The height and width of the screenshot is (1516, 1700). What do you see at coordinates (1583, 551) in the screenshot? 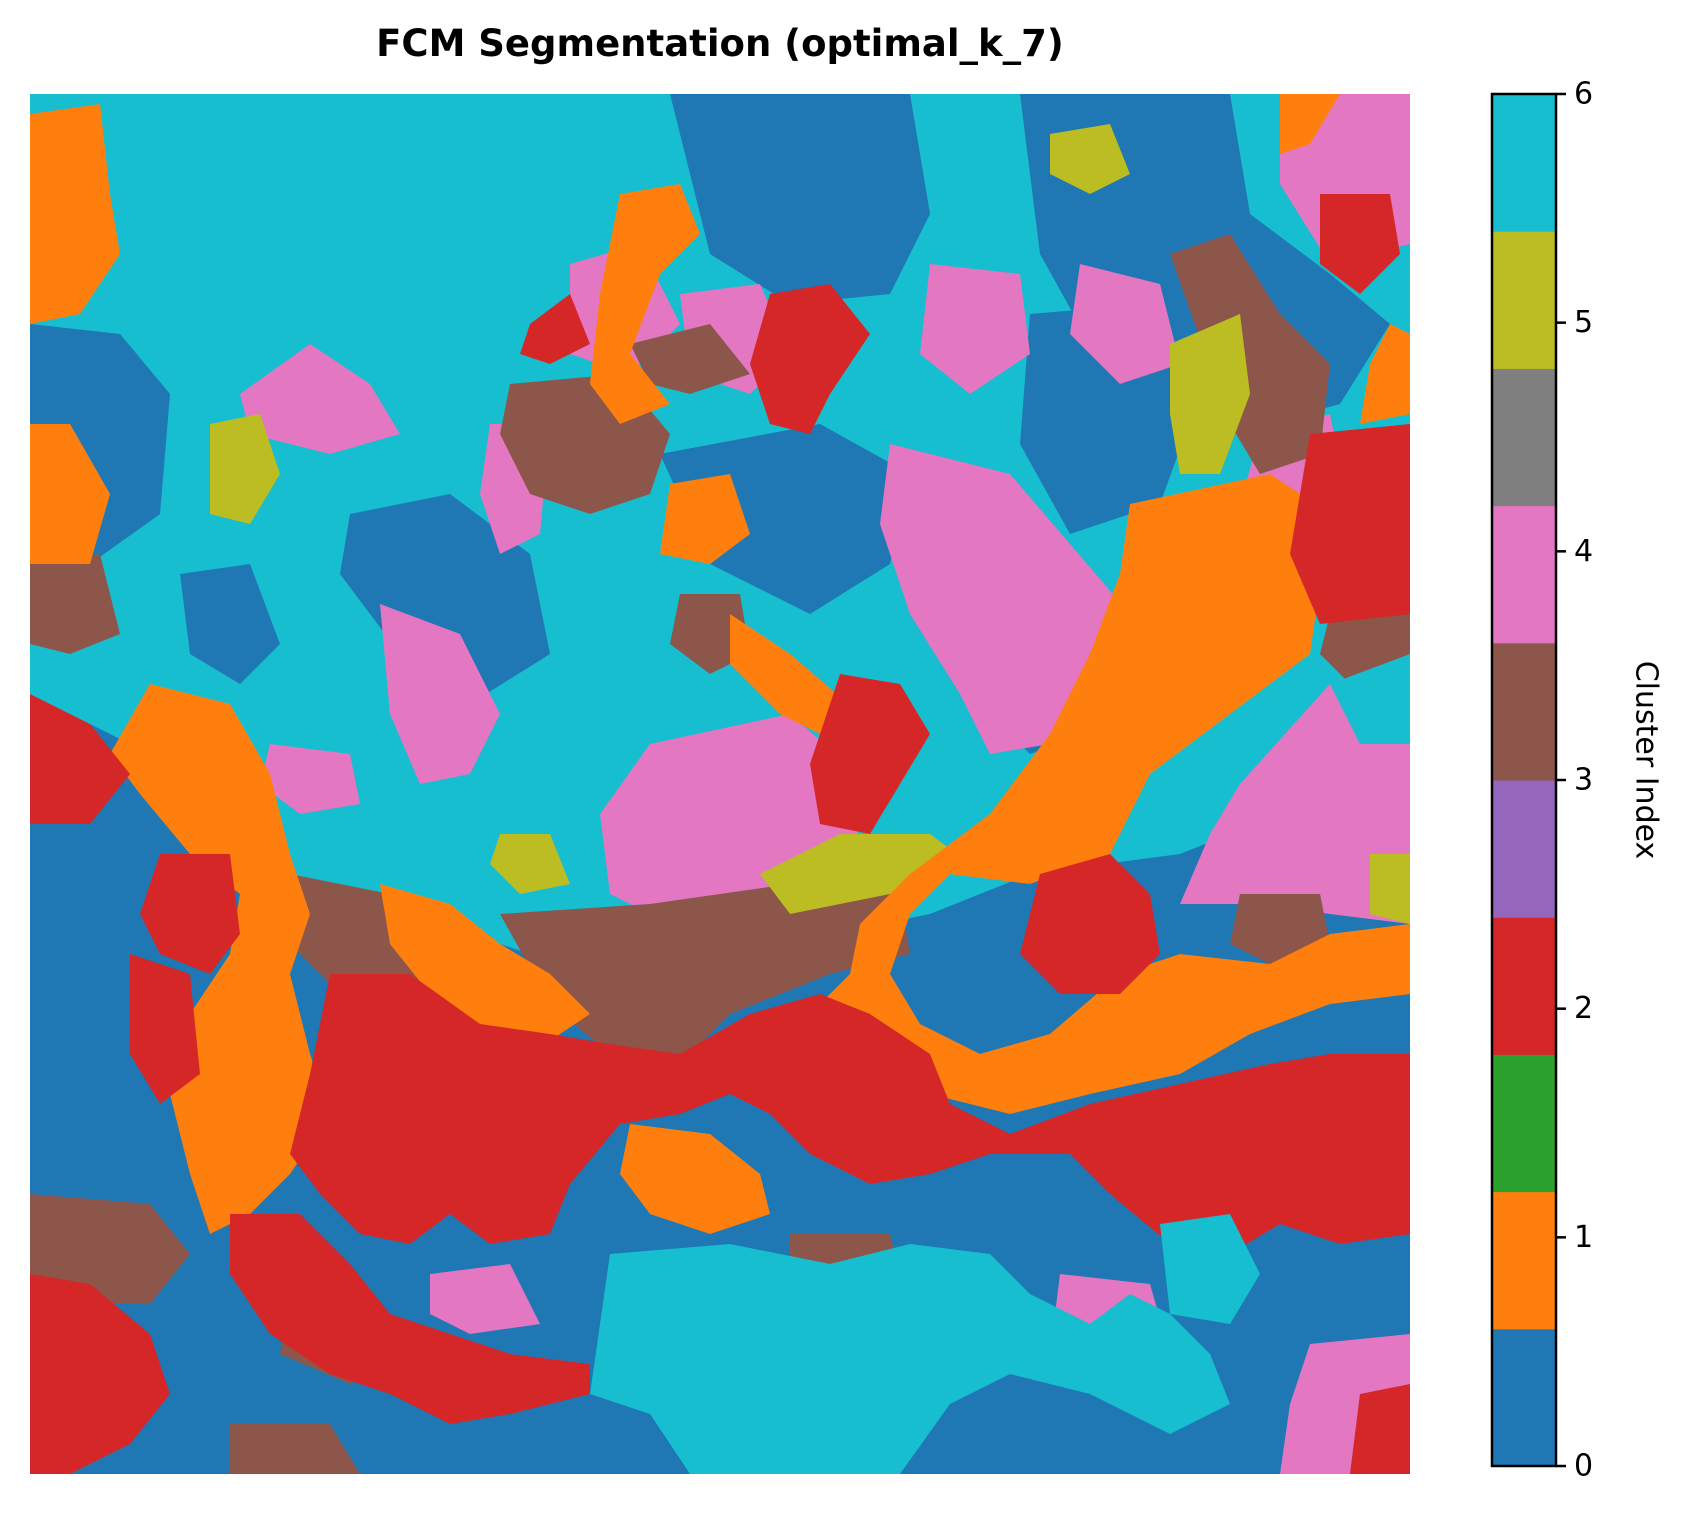
I see `colorbar-tick-label: 4` at bounding box center [1583, 551].